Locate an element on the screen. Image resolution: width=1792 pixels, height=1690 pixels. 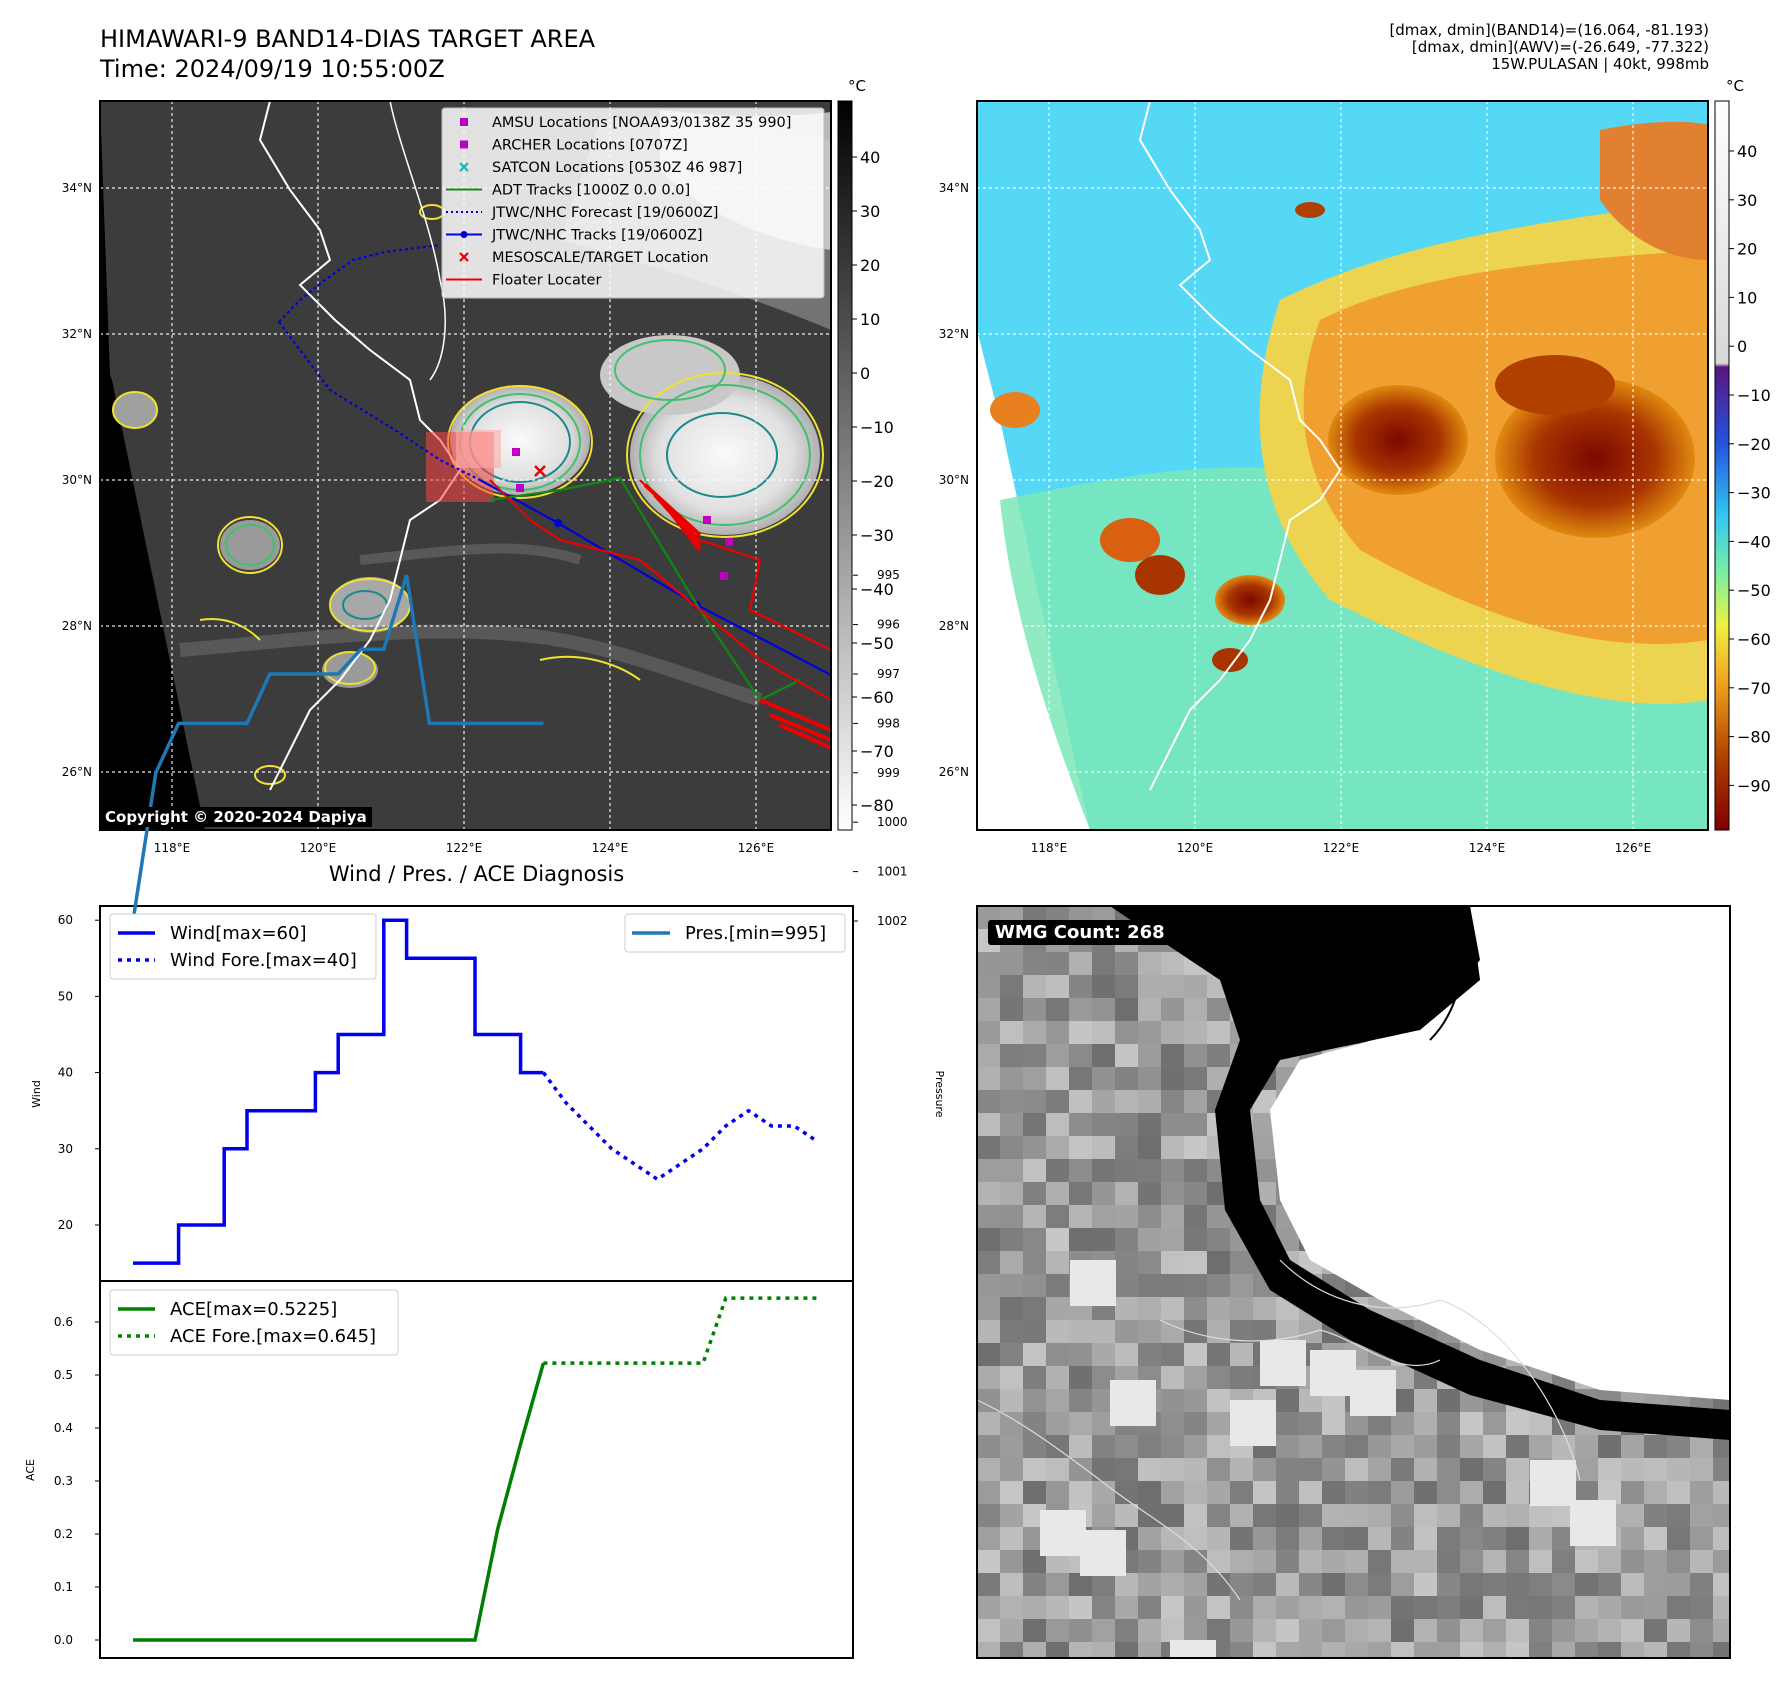
color-colorbar-tick: −80 is located at coordinates (1754, 737).